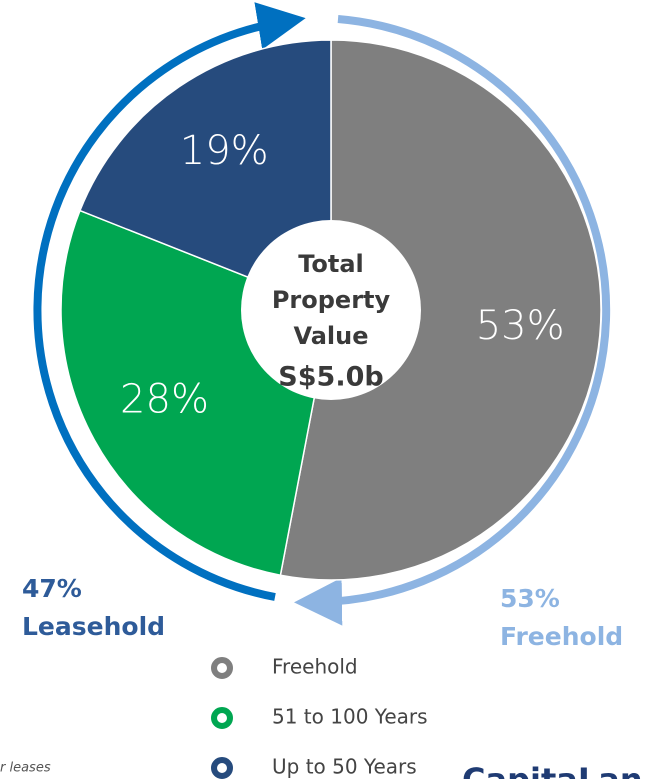 Image resolution: width=656 pixels, height=779 pixels. Describe the element at coordinates (25, 768) in the screenshot. I see `footnote: r leases` at that location.